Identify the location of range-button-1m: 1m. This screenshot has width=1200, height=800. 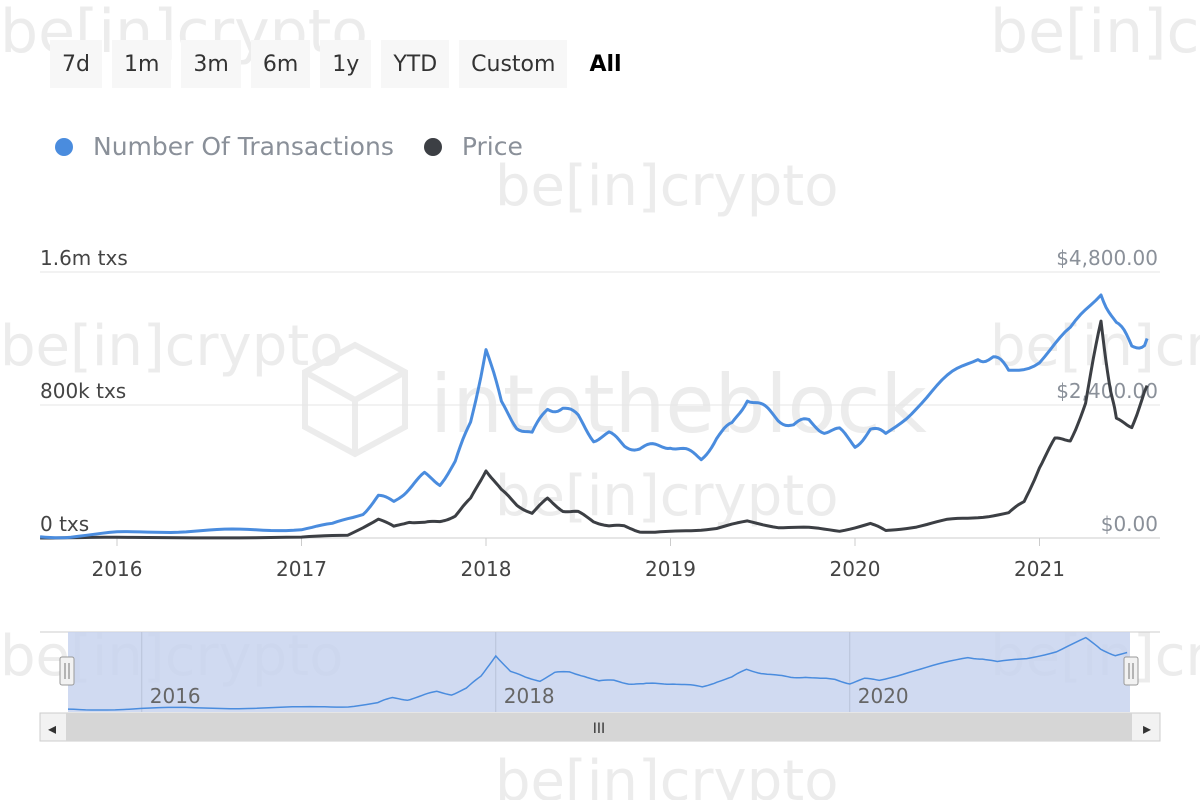
(141, 64).